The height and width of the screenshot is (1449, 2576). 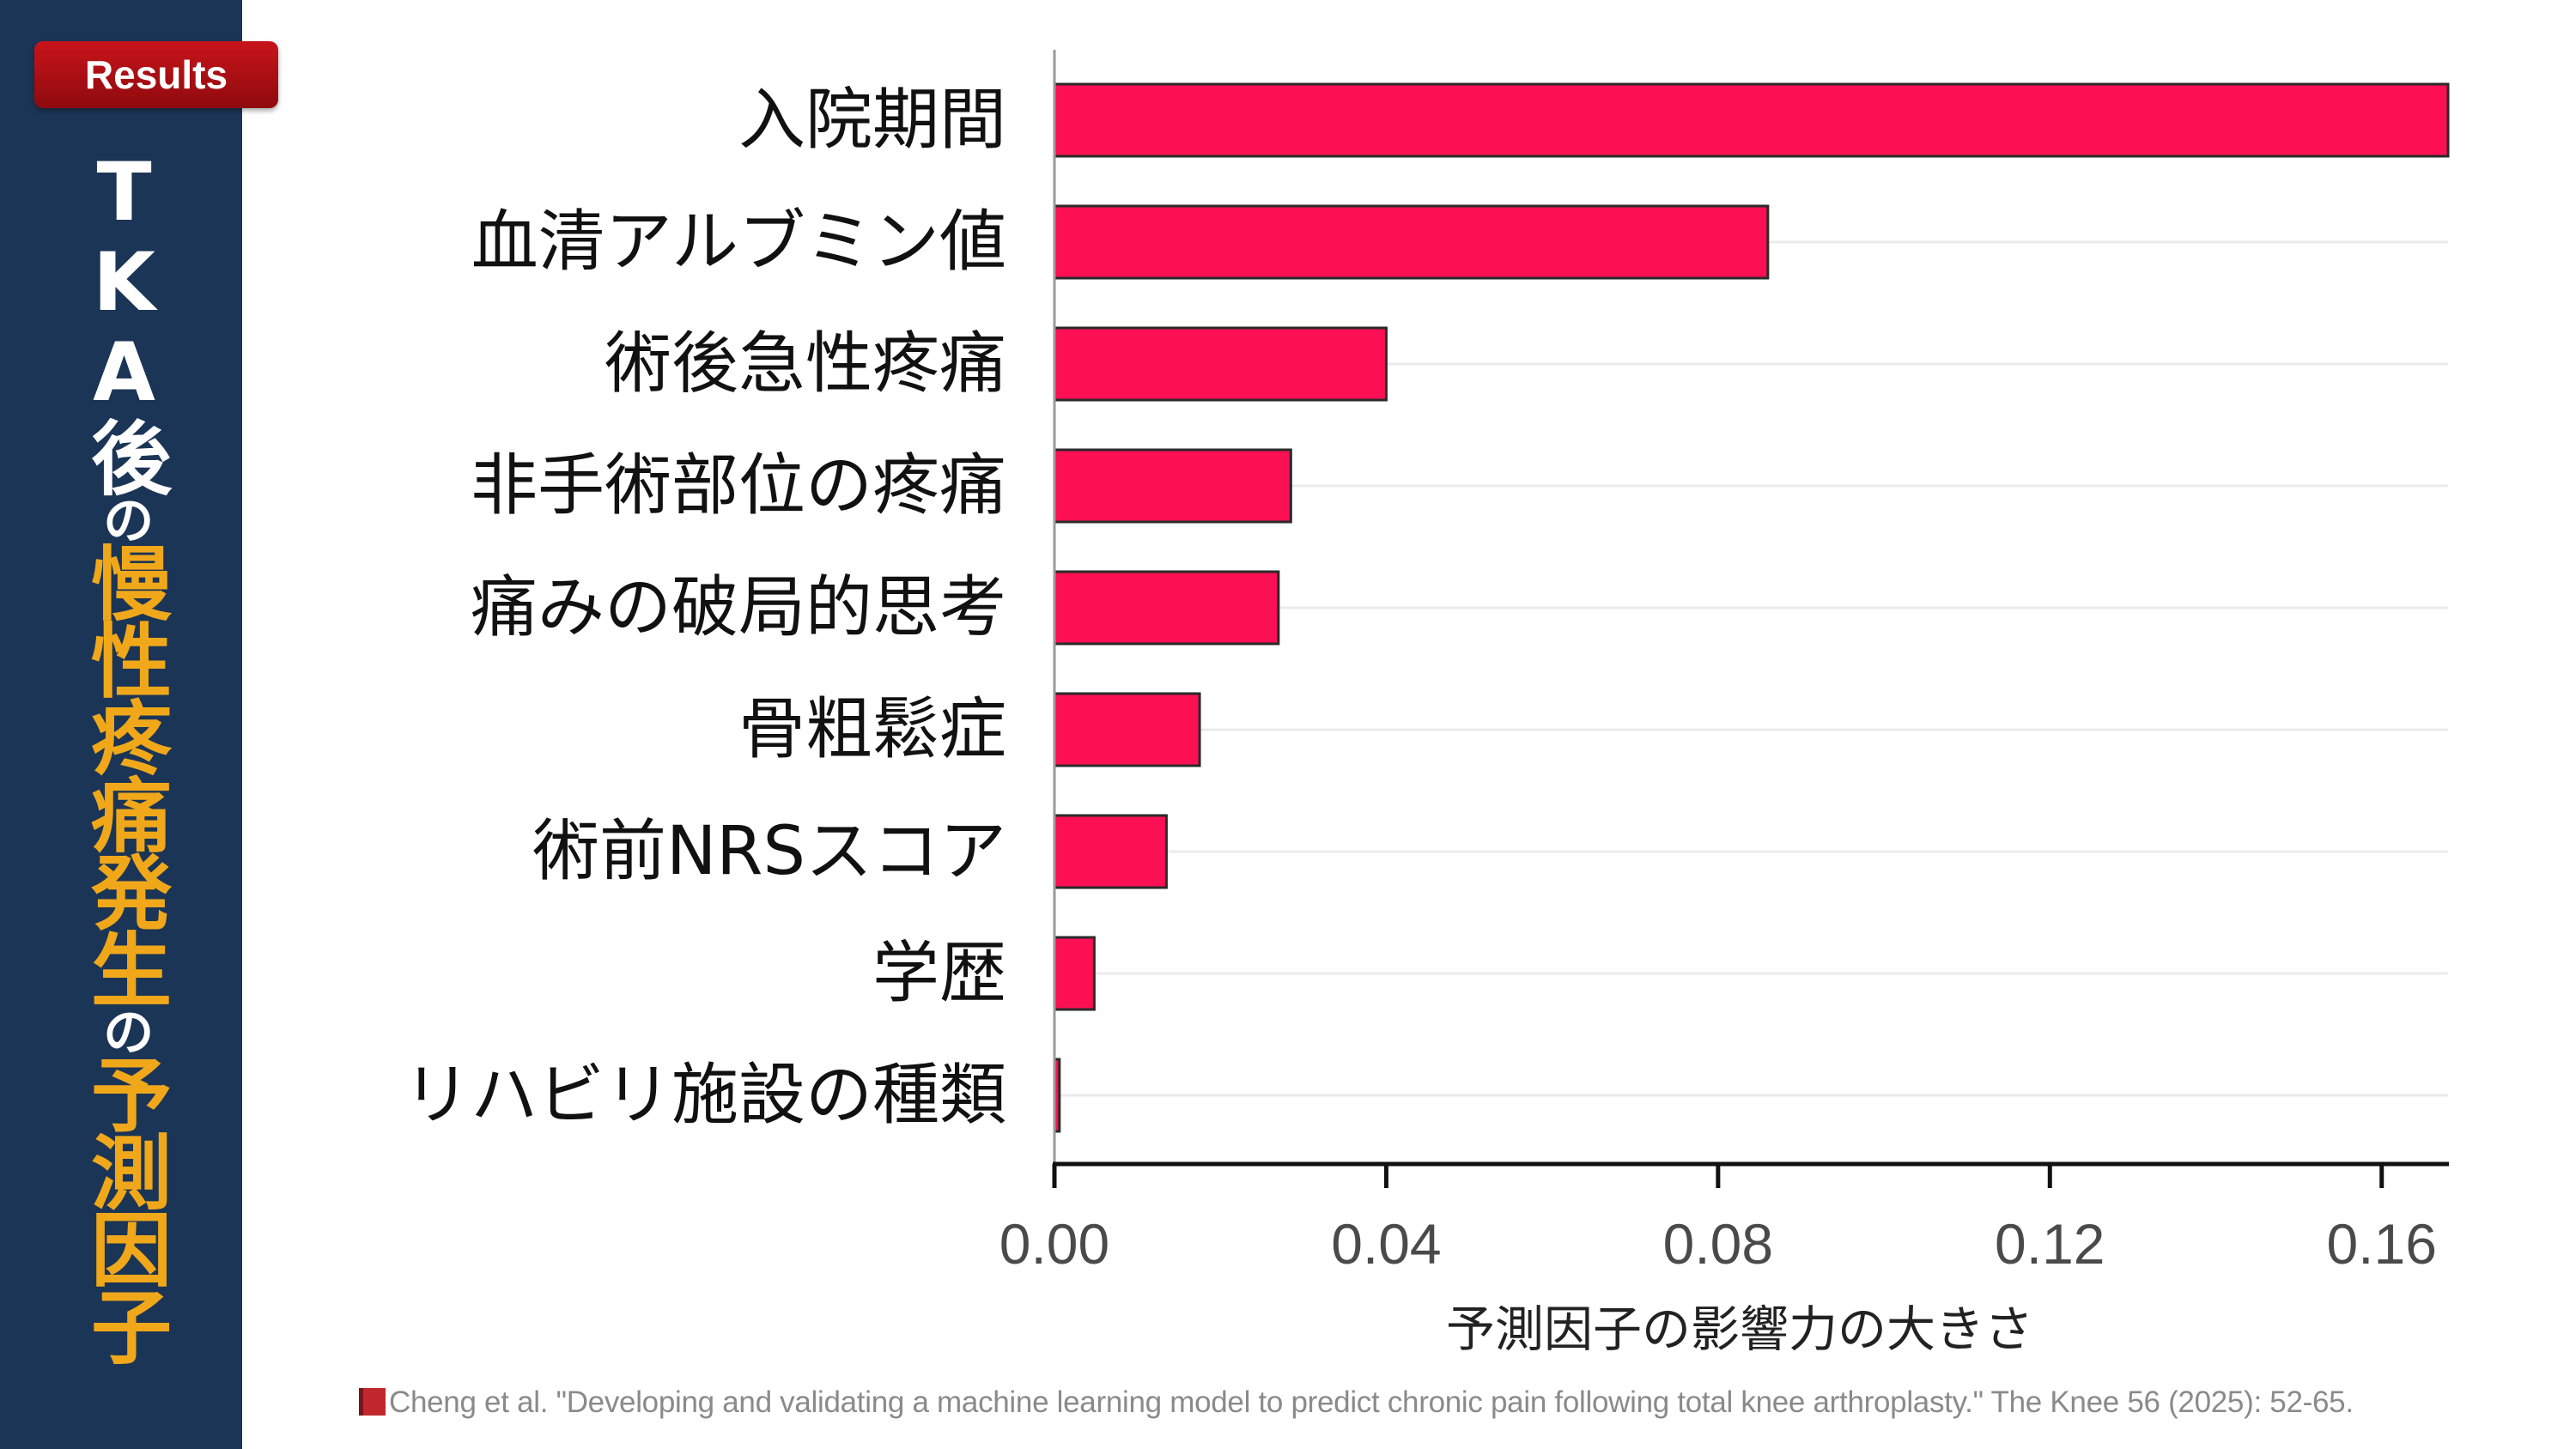 What do you see at coordinates (1740, 1329) in the screenshot?
I see `x-axis-title: 予測因子の影響力の大きさ` at bounding box center [1740, 1329].